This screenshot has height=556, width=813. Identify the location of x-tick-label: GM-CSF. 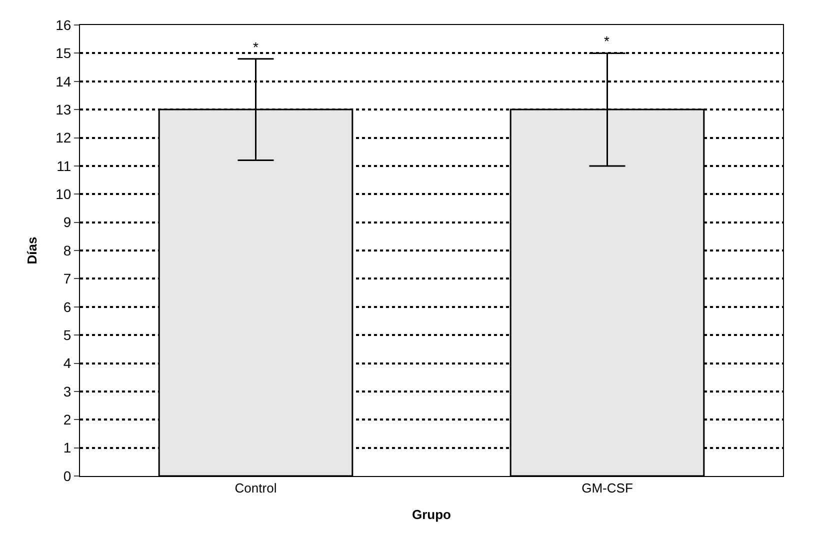
(607, 488).